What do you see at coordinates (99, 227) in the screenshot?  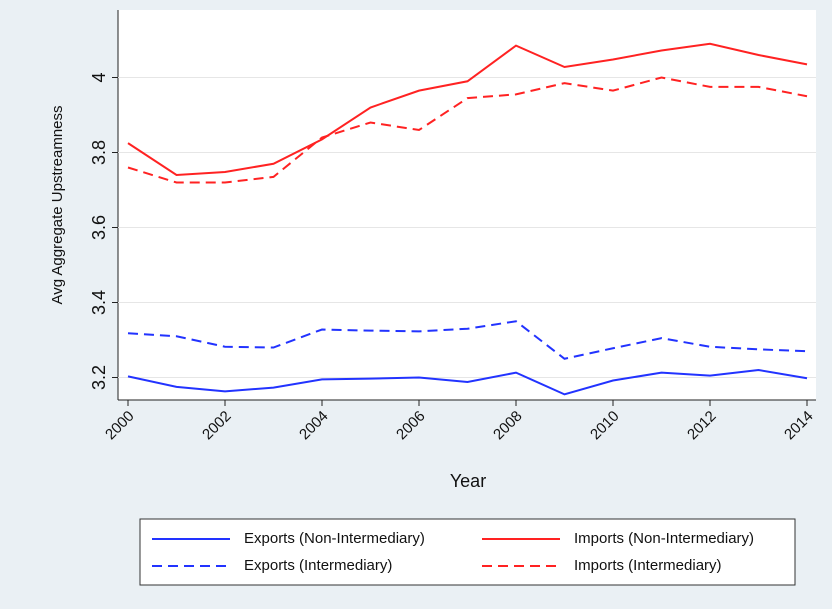 I see `y-tick-label: 3.6` at bounding box center [99, 227].